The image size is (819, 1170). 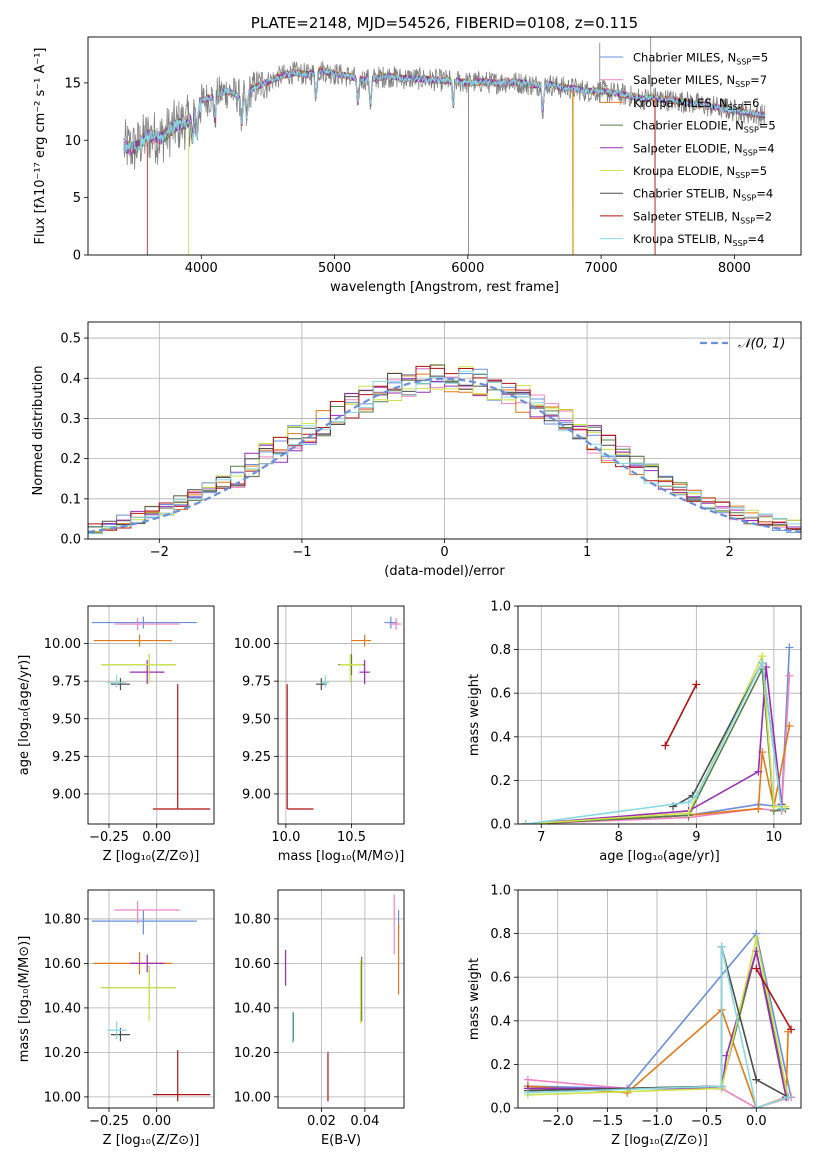 I want to click on y-tick-label: 10, so click(x=72, y=141).